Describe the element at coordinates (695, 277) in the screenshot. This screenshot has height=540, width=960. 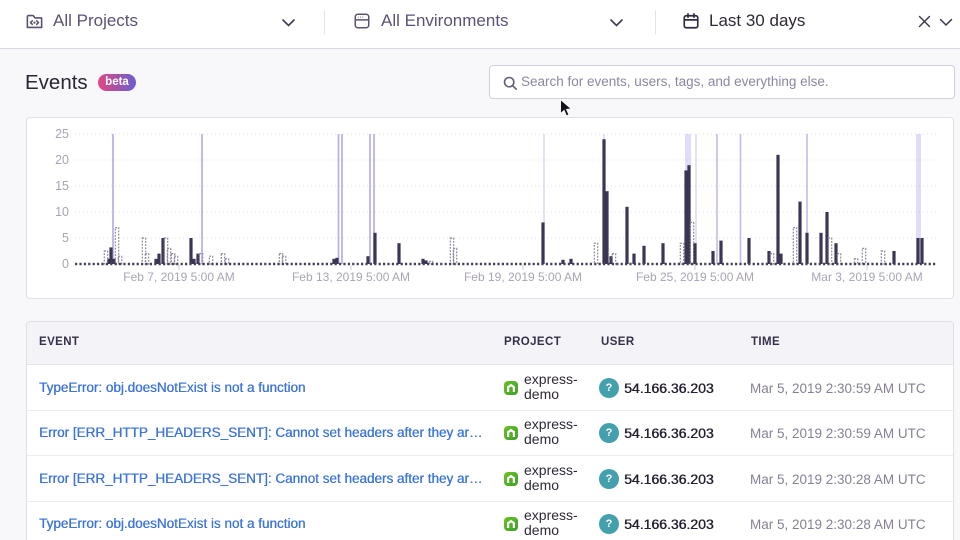
I see `svg-text: Feb 25, 2019 5:00 AM` at that location.